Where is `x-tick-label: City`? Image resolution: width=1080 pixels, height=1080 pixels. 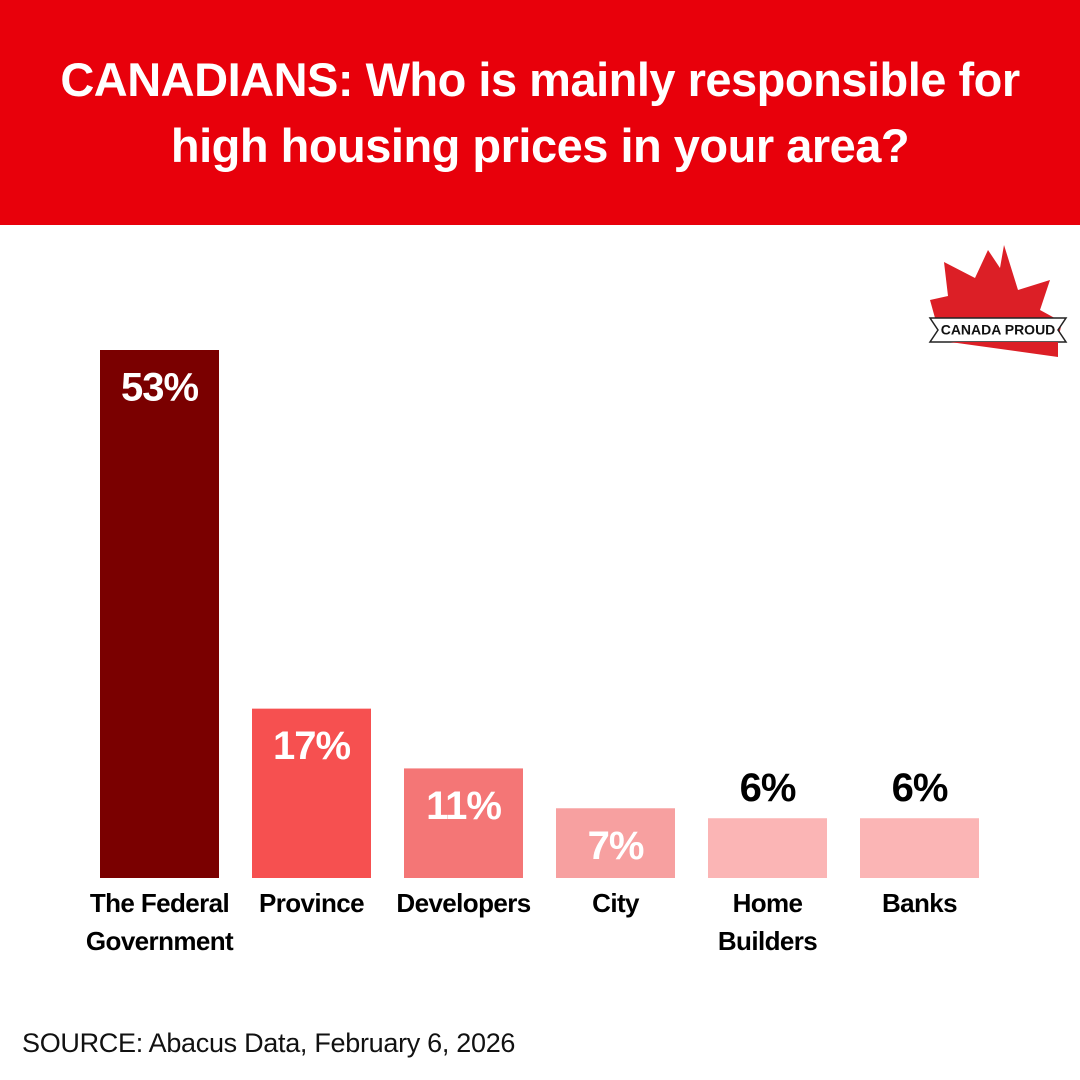
x-tick-label: City is located at coordinates (615, 903).